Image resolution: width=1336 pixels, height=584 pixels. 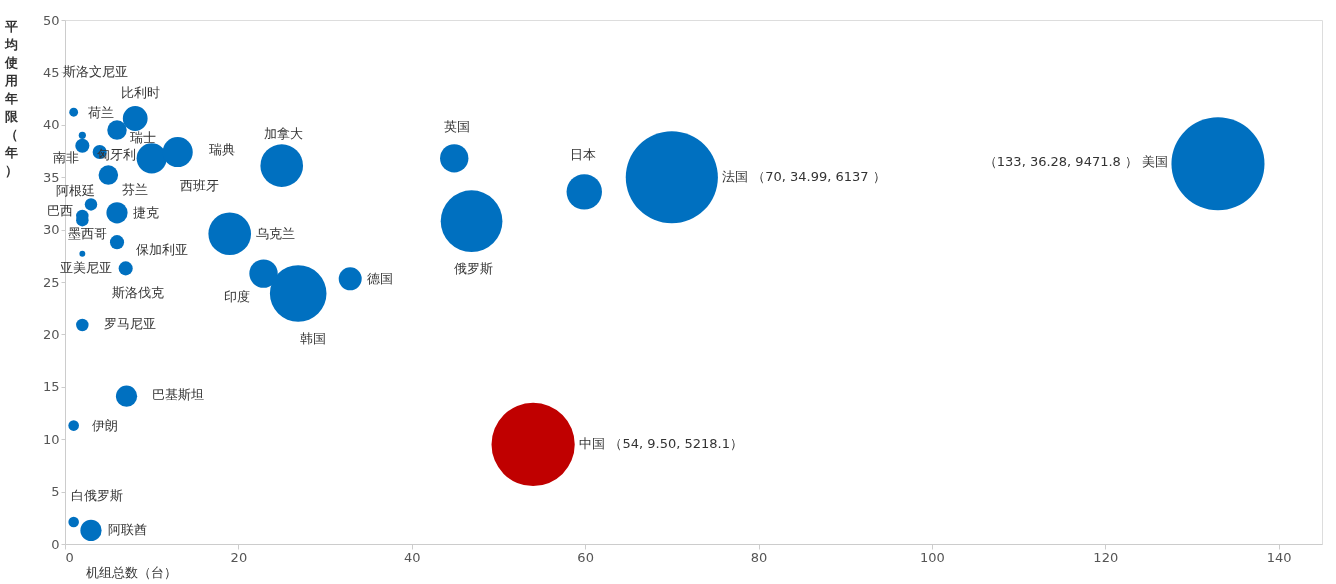 What do you see at coordinates (51, 387) in the screenshot?
I see `y-tick-label: 15` at bounding box center [51, 387].